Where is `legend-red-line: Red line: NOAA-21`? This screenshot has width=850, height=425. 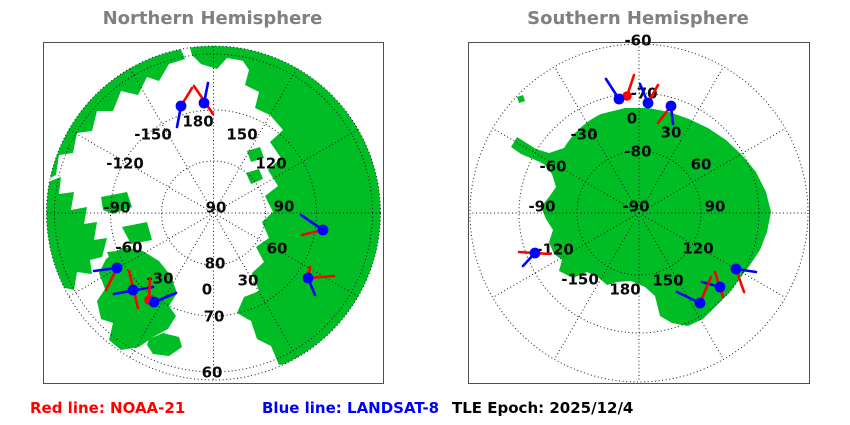 legend-red-line: Red line: NOAA-21 is located at coordinates (108, 408).